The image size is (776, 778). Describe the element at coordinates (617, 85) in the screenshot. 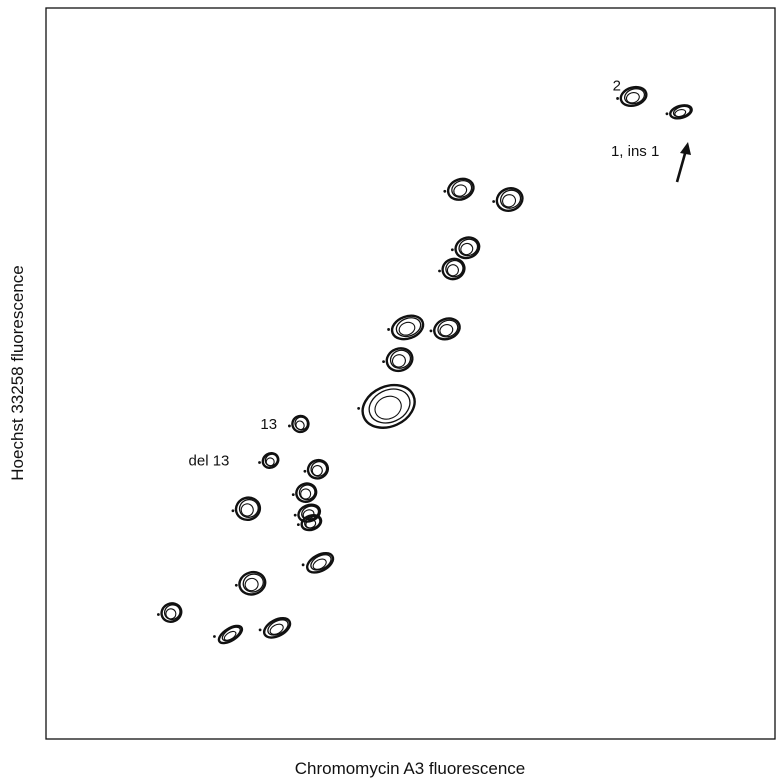

I see `peak-label: 2` at that location.